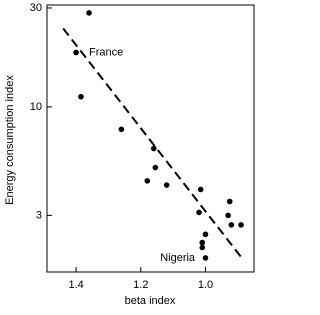  Describe the element at coordinates (39, 215) in the screenshot. I see `y-tick-label: 3` at that location.